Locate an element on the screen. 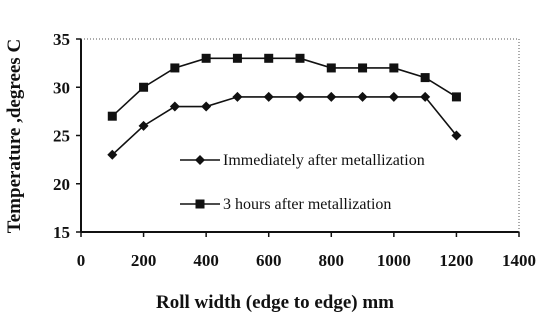 This screenshot has height=326, width=541. legend-label: Immediately after metallization is located at coordinates (324, 160).